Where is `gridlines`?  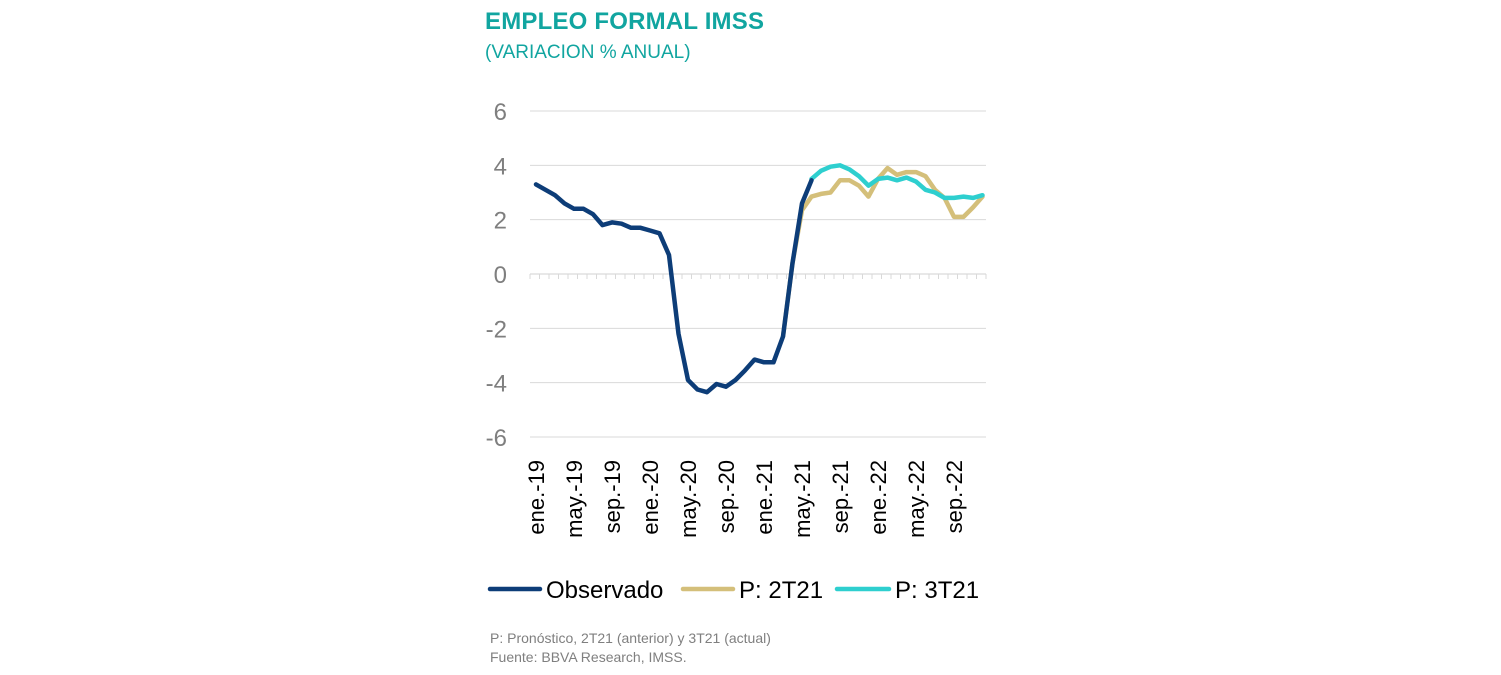
gridlines is located at coordinates (758, 274).